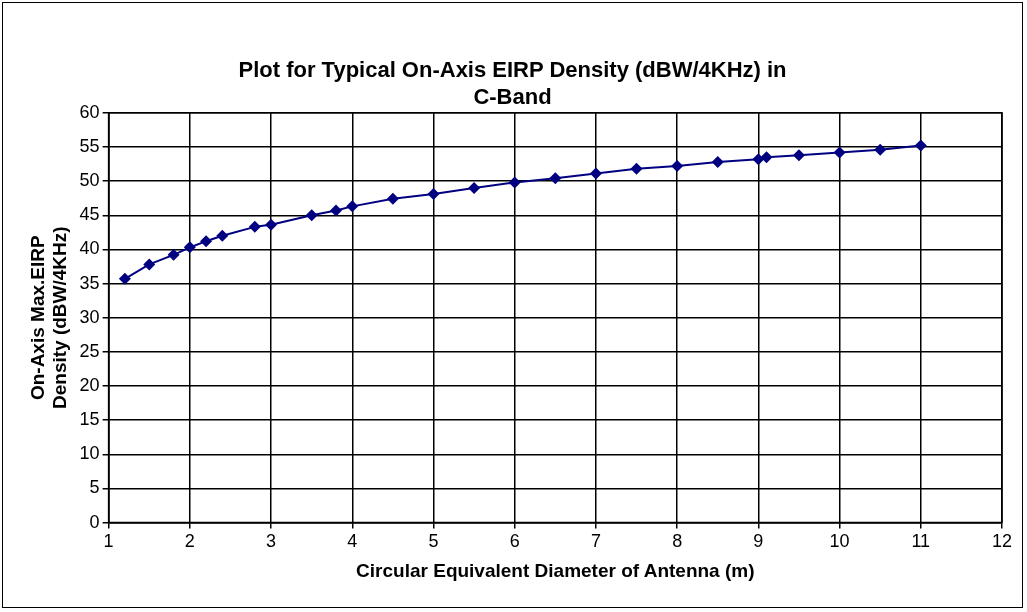 This screenshot has height=612, width=1027. Describe the element at coordinates (89, 111) in the screenshot. I see `y-tick-label: 60` at that location.